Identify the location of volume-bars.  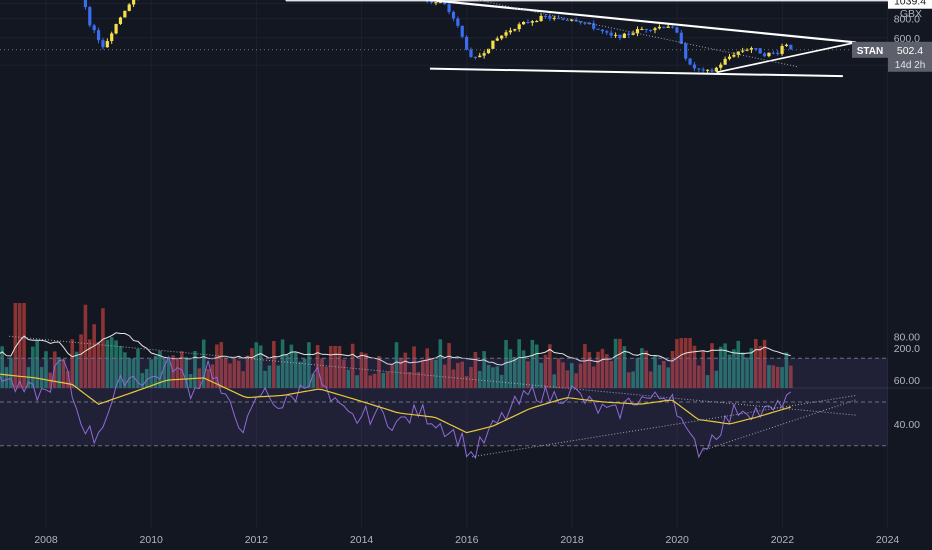
(396, 345).